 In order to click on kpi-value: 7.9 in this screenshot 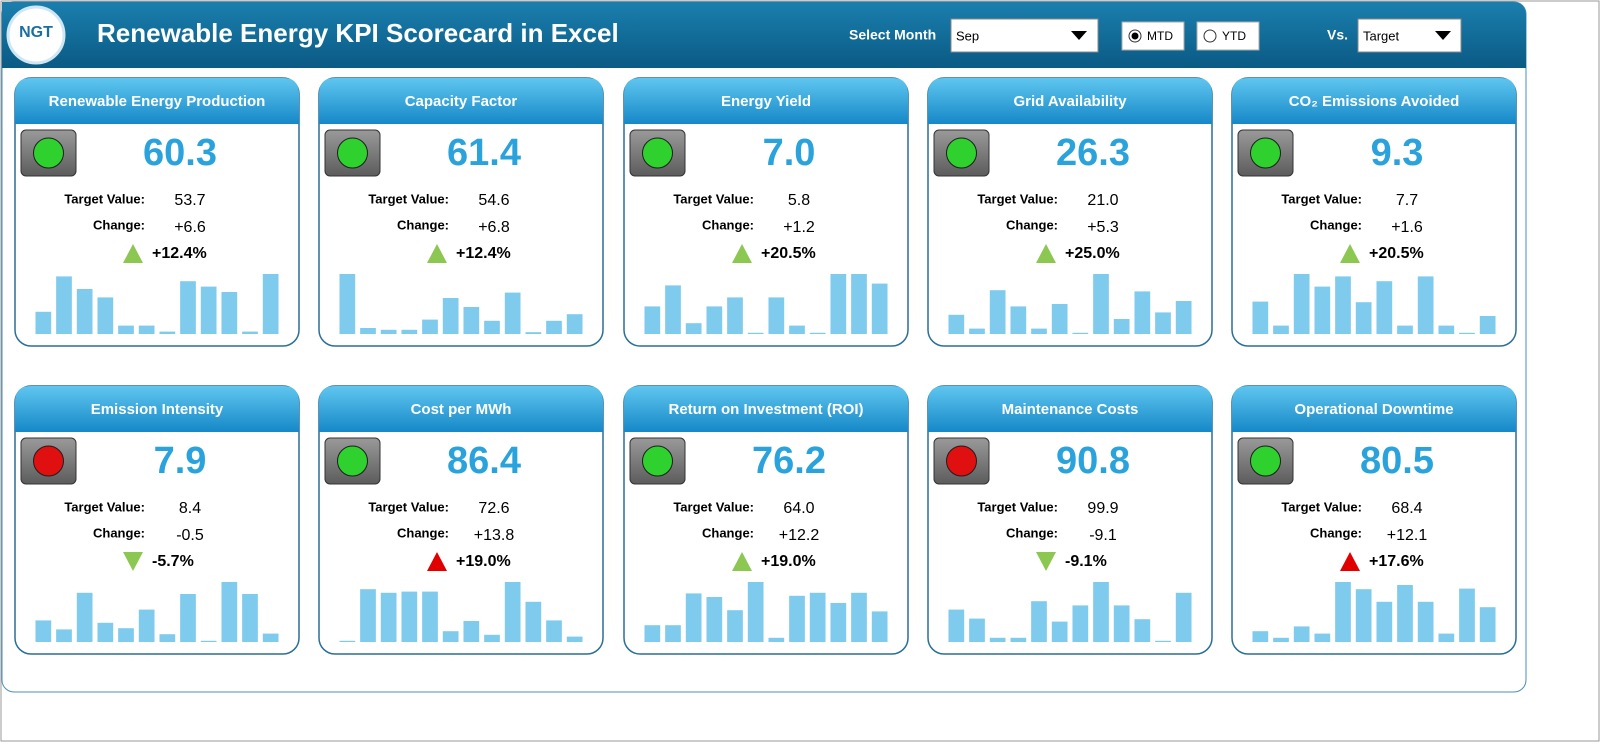, I will do `click(180, 461)`.